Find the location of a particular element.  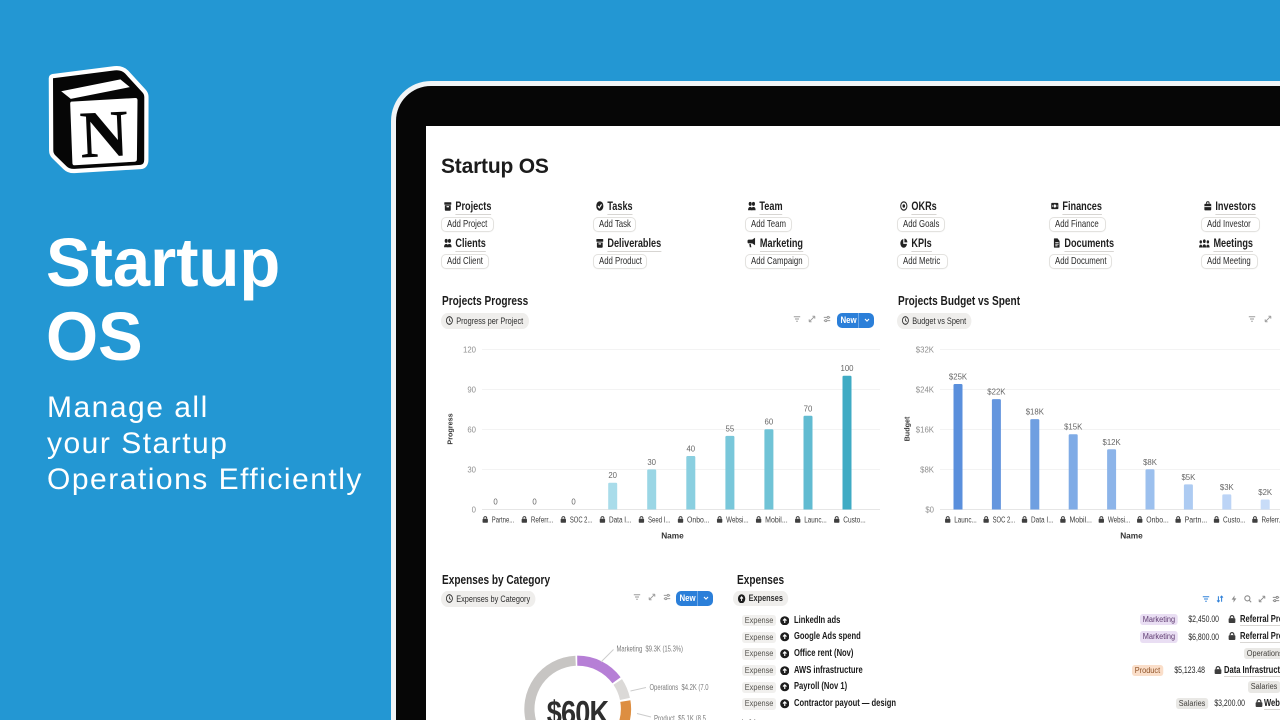

svg-text: Budget is located at coordinates (907, 428).